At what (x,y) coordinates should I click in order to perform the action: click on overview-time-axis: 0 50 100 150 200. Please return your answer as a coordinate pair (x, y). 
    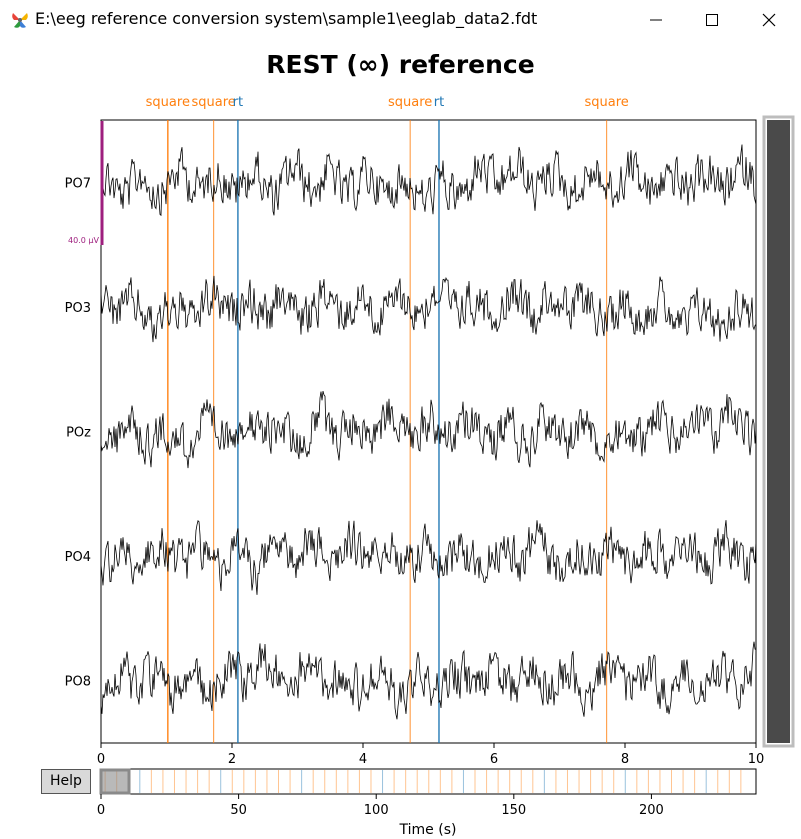
    Looking at the image, I should click on (380, 806).